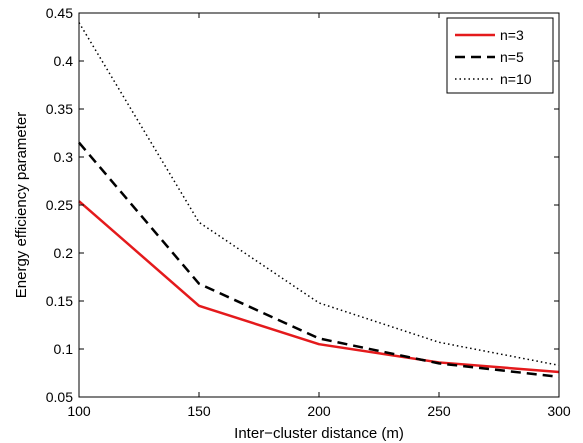  What do you see at coordinates (512, 57) in the screenshot?
I see `legend-label: n=5` at bounding box center [512, 57].